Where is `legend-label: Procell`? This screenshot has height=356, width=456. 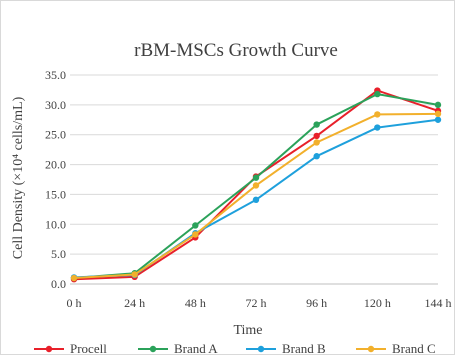 legend-label: Procell is located at coordinates (88, 348).